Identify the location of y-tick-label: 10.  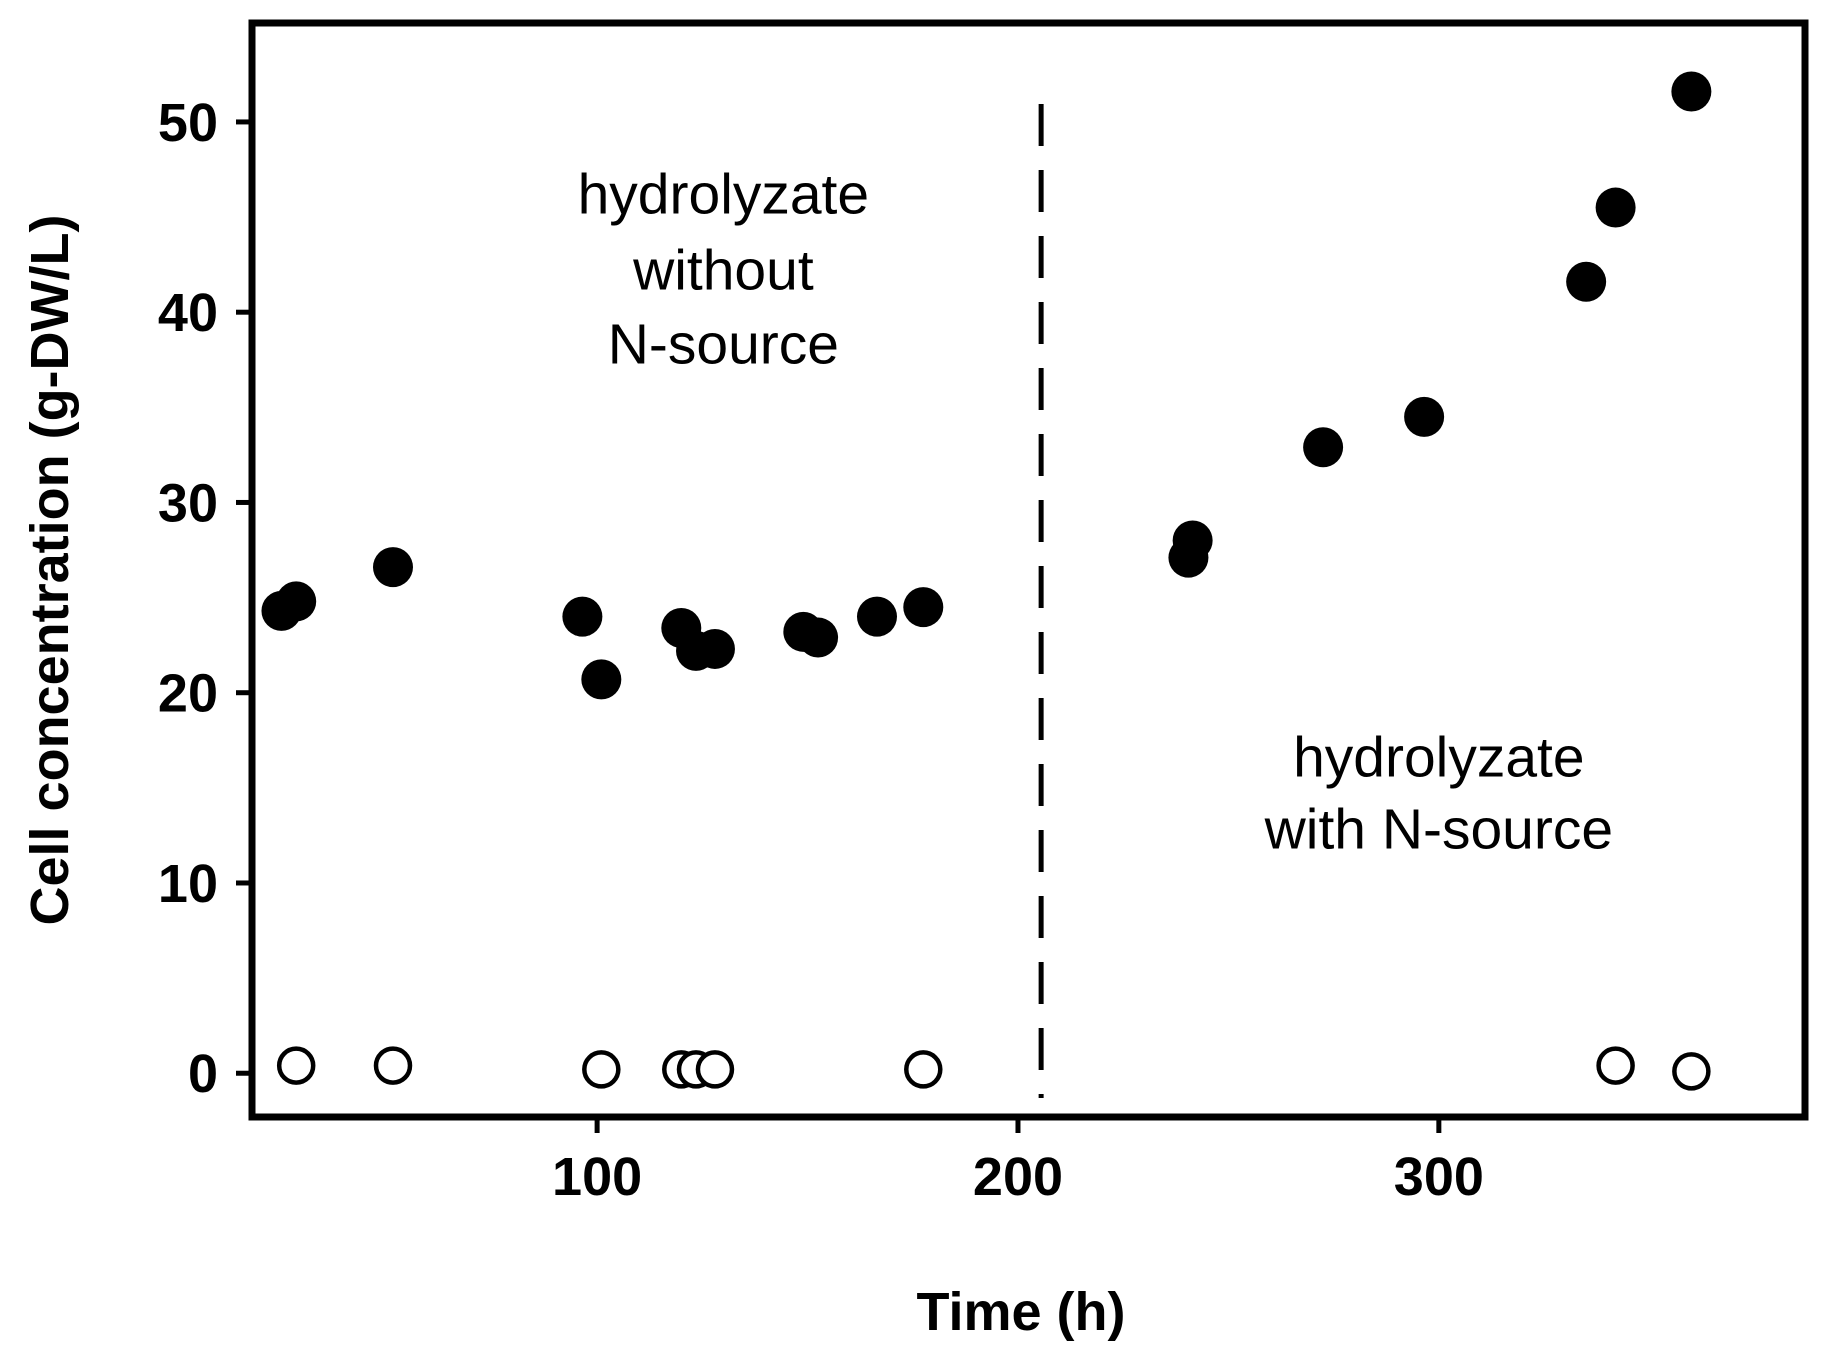
(188, 884).